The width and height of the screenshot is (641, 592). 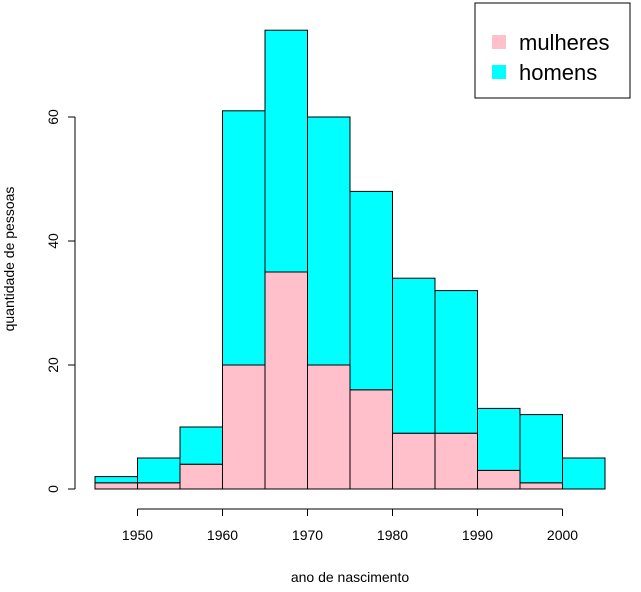 I want to click on legend: mulheres homens, so click(x=552, y=50).